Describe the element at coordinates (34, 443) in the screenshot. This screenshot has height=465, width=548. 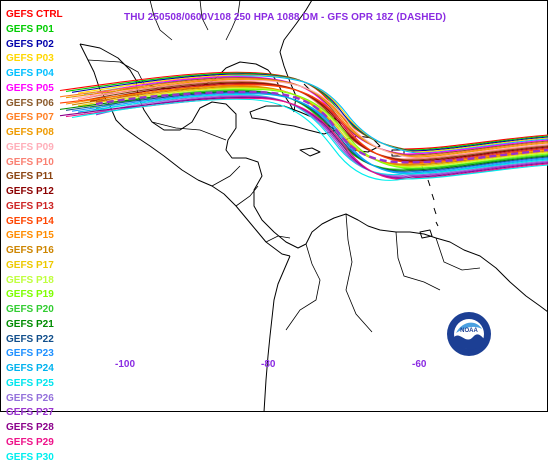
I see `legend-item: GEFS P29` at that location.